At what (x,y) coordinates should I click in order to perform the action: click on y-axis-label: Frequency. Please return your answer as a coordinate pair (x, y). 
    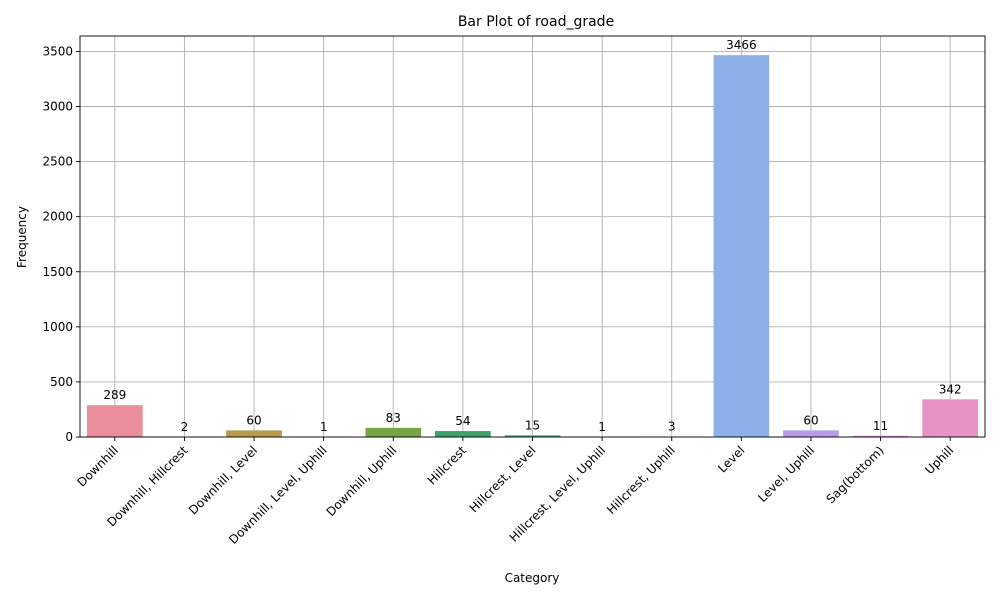
    Looking at the image, I should click on (22, 237).